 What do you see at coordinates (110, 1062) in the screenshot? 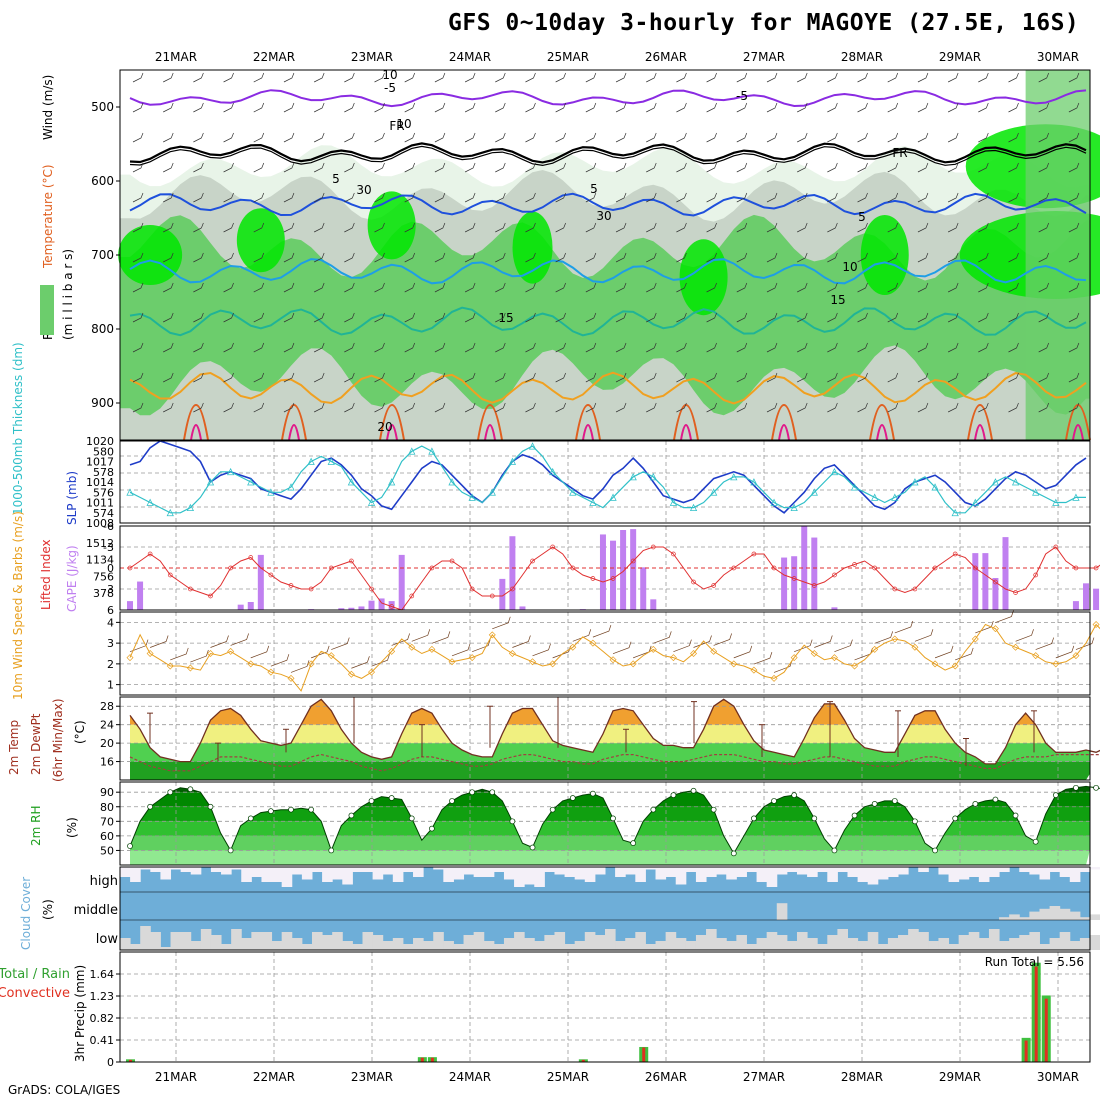
I see `precip-tick-label: 0` at bounding box center [110, 1062].